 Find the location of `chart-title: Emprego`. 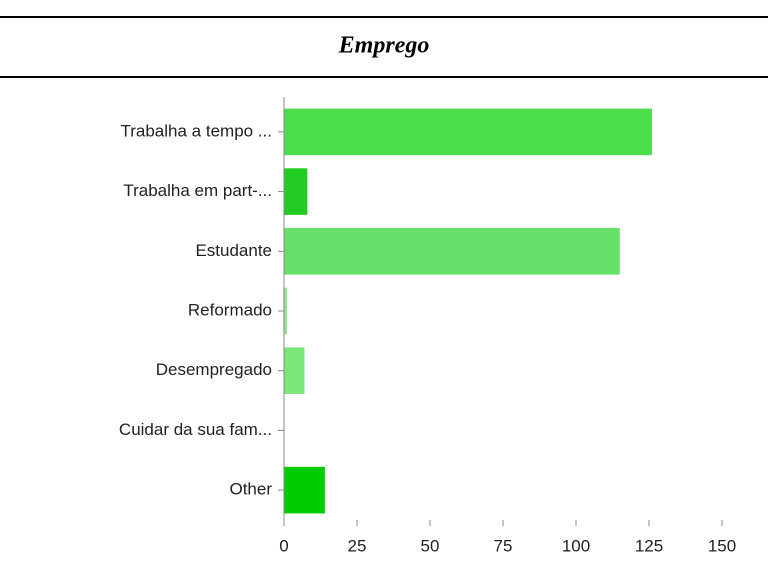

chart-title: Emprego is located at coordinates (384, 46).